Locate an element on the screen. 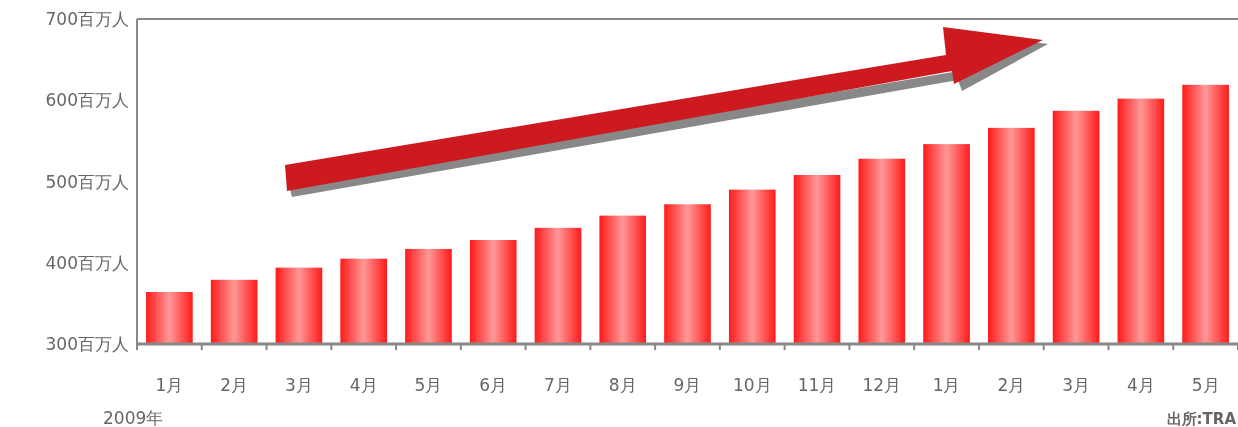 Image resolution: width=1238 pixels, height=427 pixels. x-tick-label: 6月 is located at coordinates (493, 385).